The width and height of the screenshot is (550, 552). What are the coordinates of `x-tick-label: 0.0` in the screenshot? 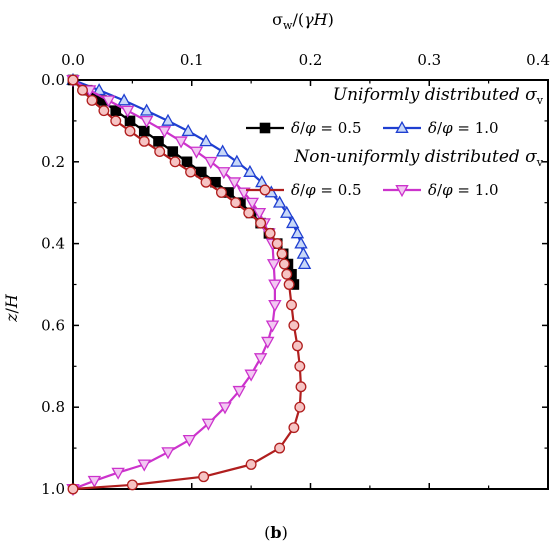 It's located at (73, 60).